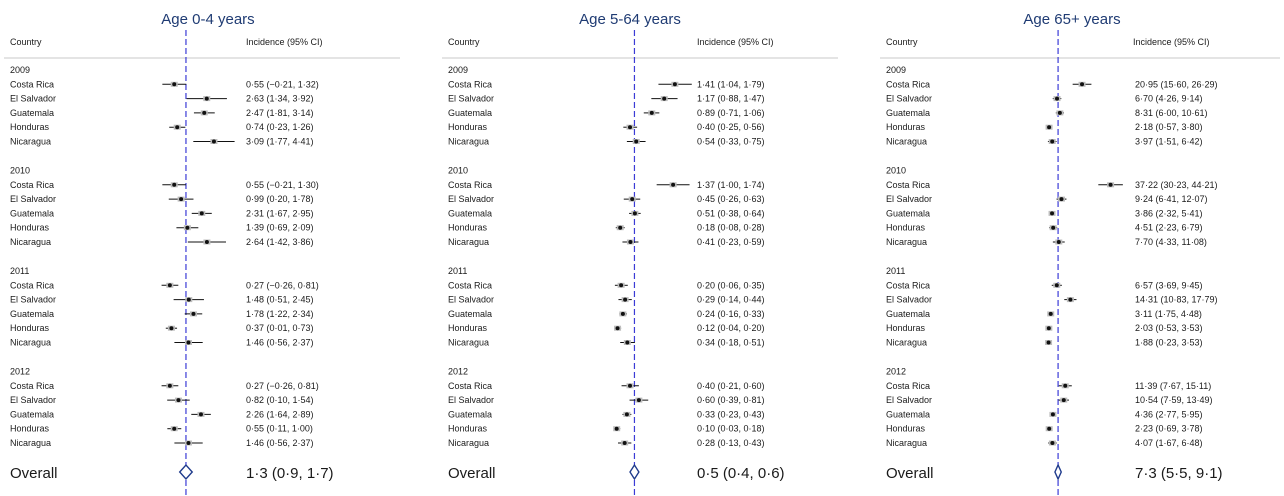 The height and width of the screenshot is (496, 1284). Describe the element at coordinates (458, 171) in the screenshot. I see `year-label: 2010` at that location.